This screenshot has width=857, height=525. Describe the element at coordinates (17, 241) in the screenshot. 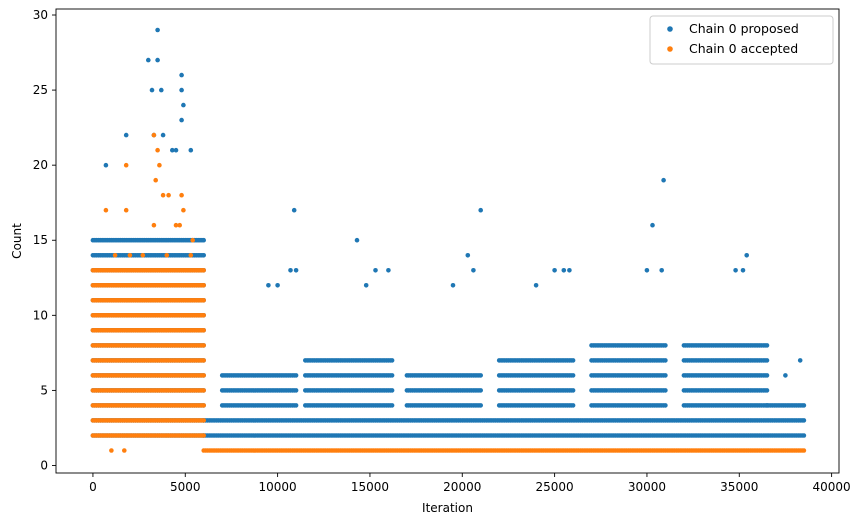

I see `y-axis-label: Count` at that location.